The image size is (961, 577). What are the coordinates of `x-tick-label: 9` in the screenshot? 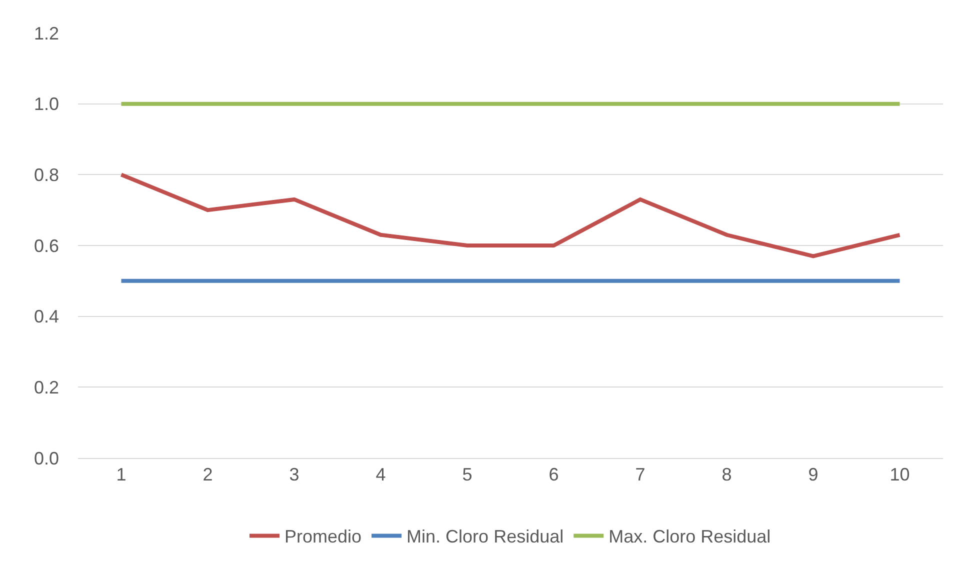 It's located at (813, 474).